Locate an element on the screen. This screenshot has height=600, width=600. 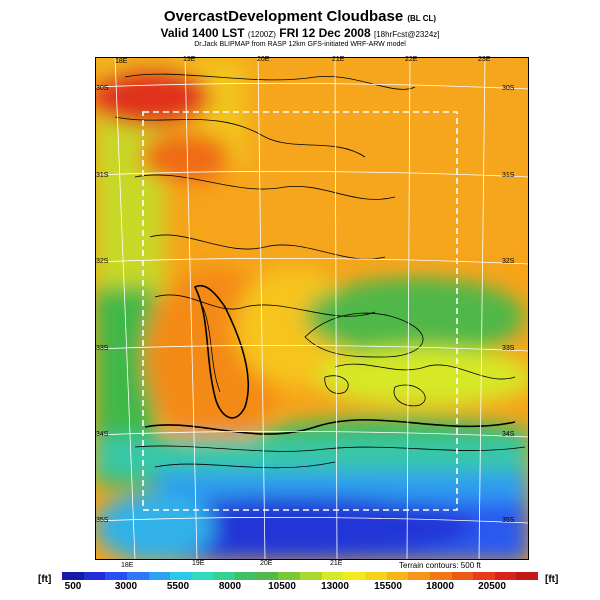
lat-label-right: 31S is located at coordinates (508, 175).